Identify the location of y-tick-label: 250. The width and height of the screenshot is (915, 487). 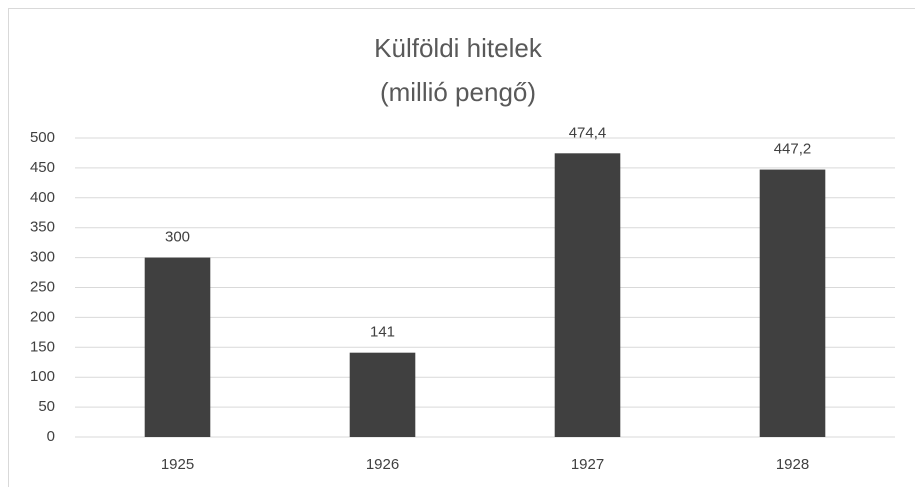
(42, 286).